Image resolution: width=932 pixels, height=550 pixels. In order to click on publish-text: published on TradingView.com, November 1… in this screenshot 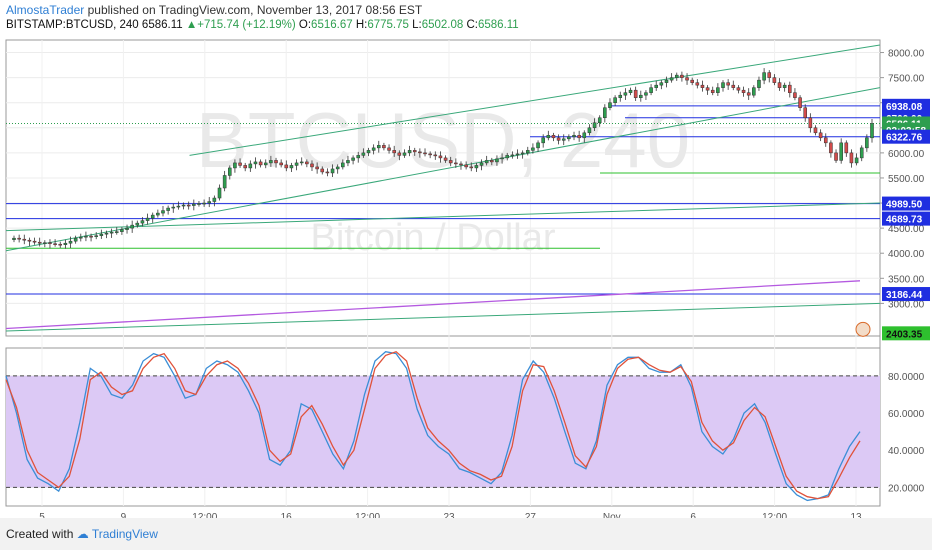, I will do `click(255, 10)`.